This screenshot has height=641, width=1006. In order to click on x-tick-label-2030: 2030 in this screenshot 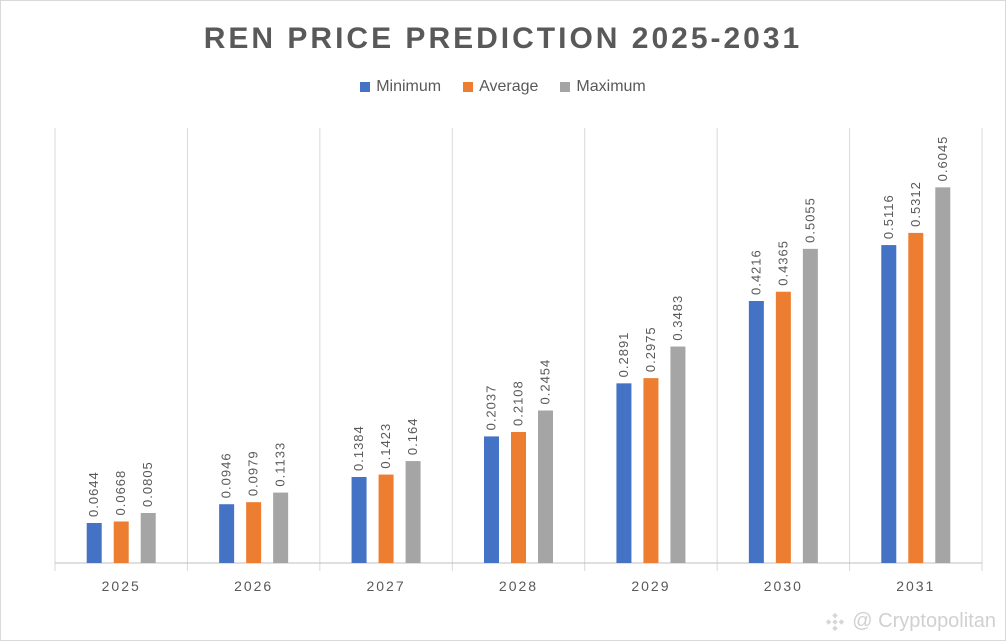, I will do `click(783, 586)`.